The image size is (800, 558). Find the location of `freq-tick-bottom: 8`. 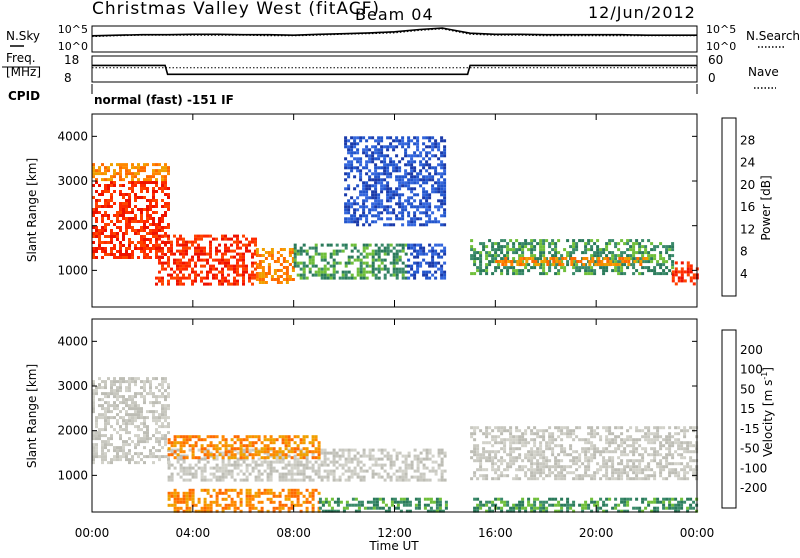

freq-tick-bottom: 8 is located at coordinates (68, 78).